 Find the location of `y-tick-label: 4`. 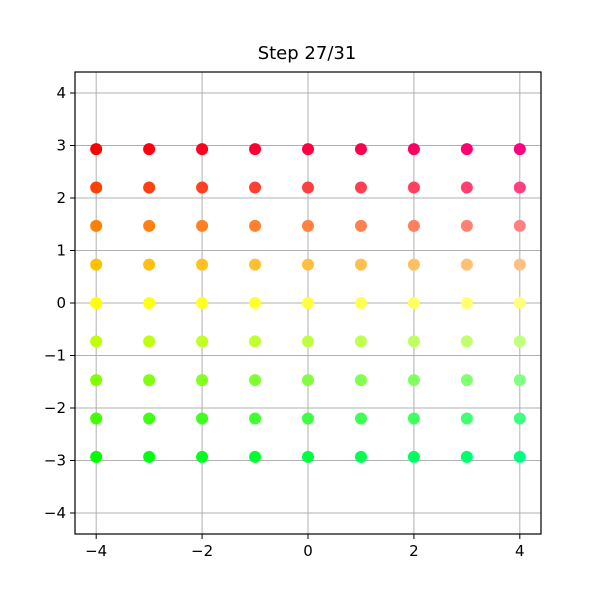

y-tick-label: 4 is located at coordinates (61, 93).